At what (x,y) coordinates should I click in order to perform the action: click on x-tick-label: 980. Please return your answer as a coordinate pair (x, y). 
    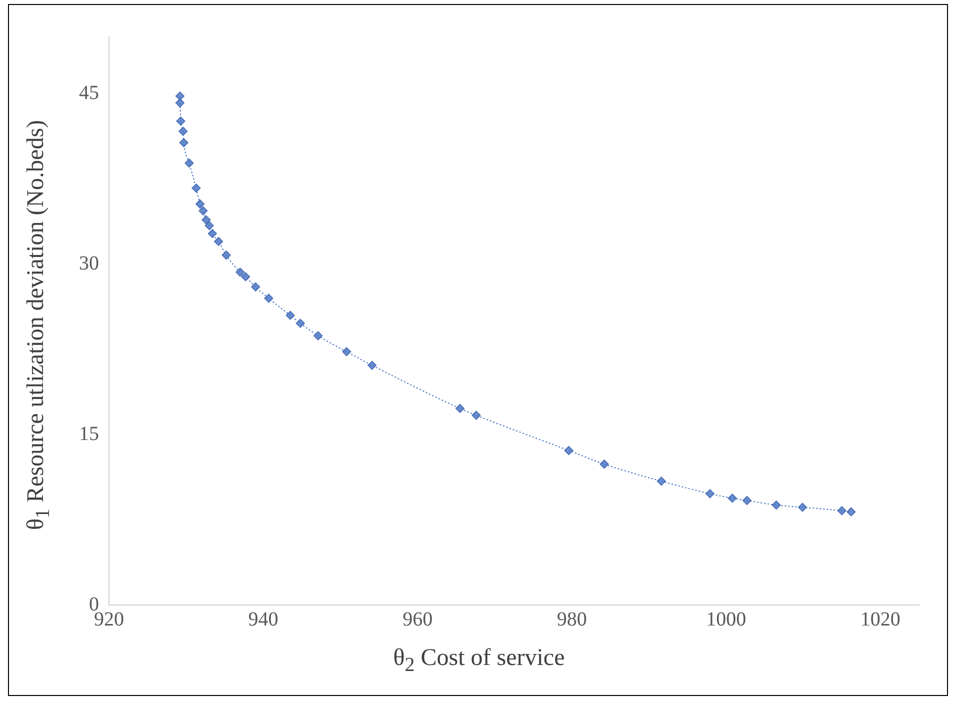
    Looking at the image, I should click on (571, 619).